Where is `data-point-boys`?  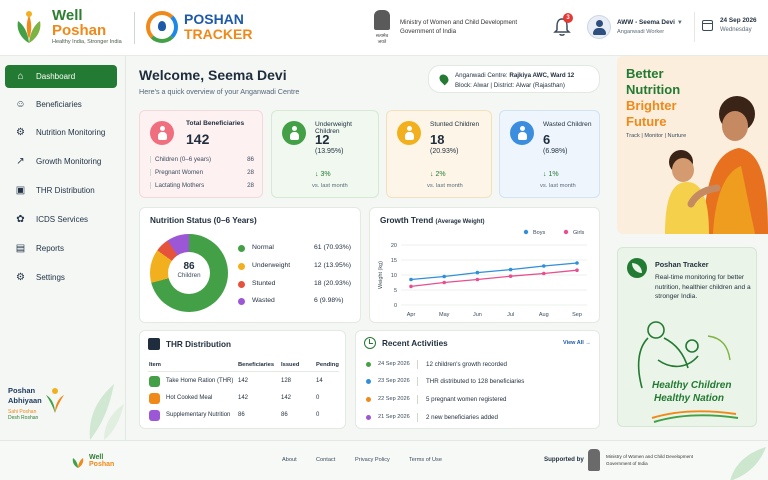 data-point-boys is located at coordinates (544, 266).